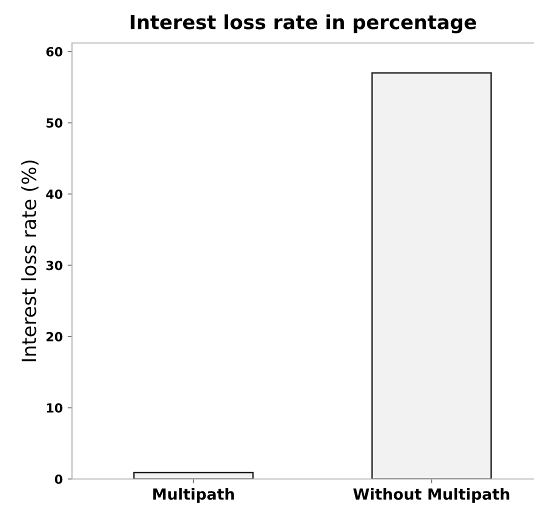 This screenshot has width=534, height=505. Describe the element at coordinates (54, 337) in the screenshot. I see `y-tick-label: 20` at that location.